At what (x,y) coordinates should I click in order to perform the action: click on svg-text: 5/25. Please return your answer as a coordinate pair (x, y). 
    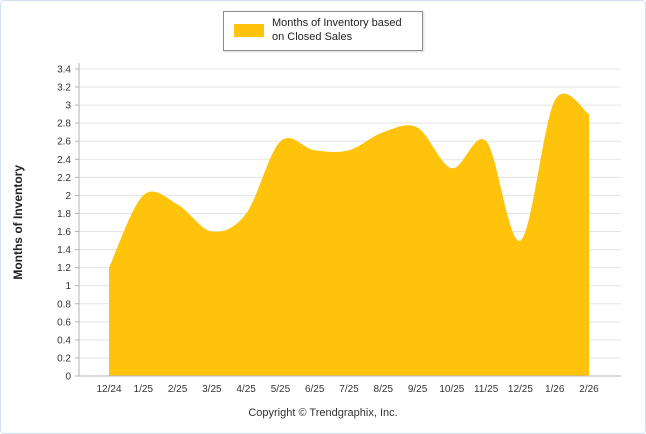
    Looking at the image, I should click on (281, 389).